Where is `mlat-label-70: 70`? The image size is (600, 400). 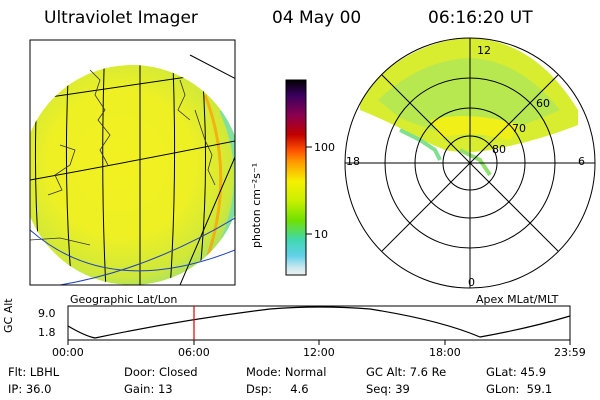
mlat-label-70: 70 is located at coordinates (519, 128).